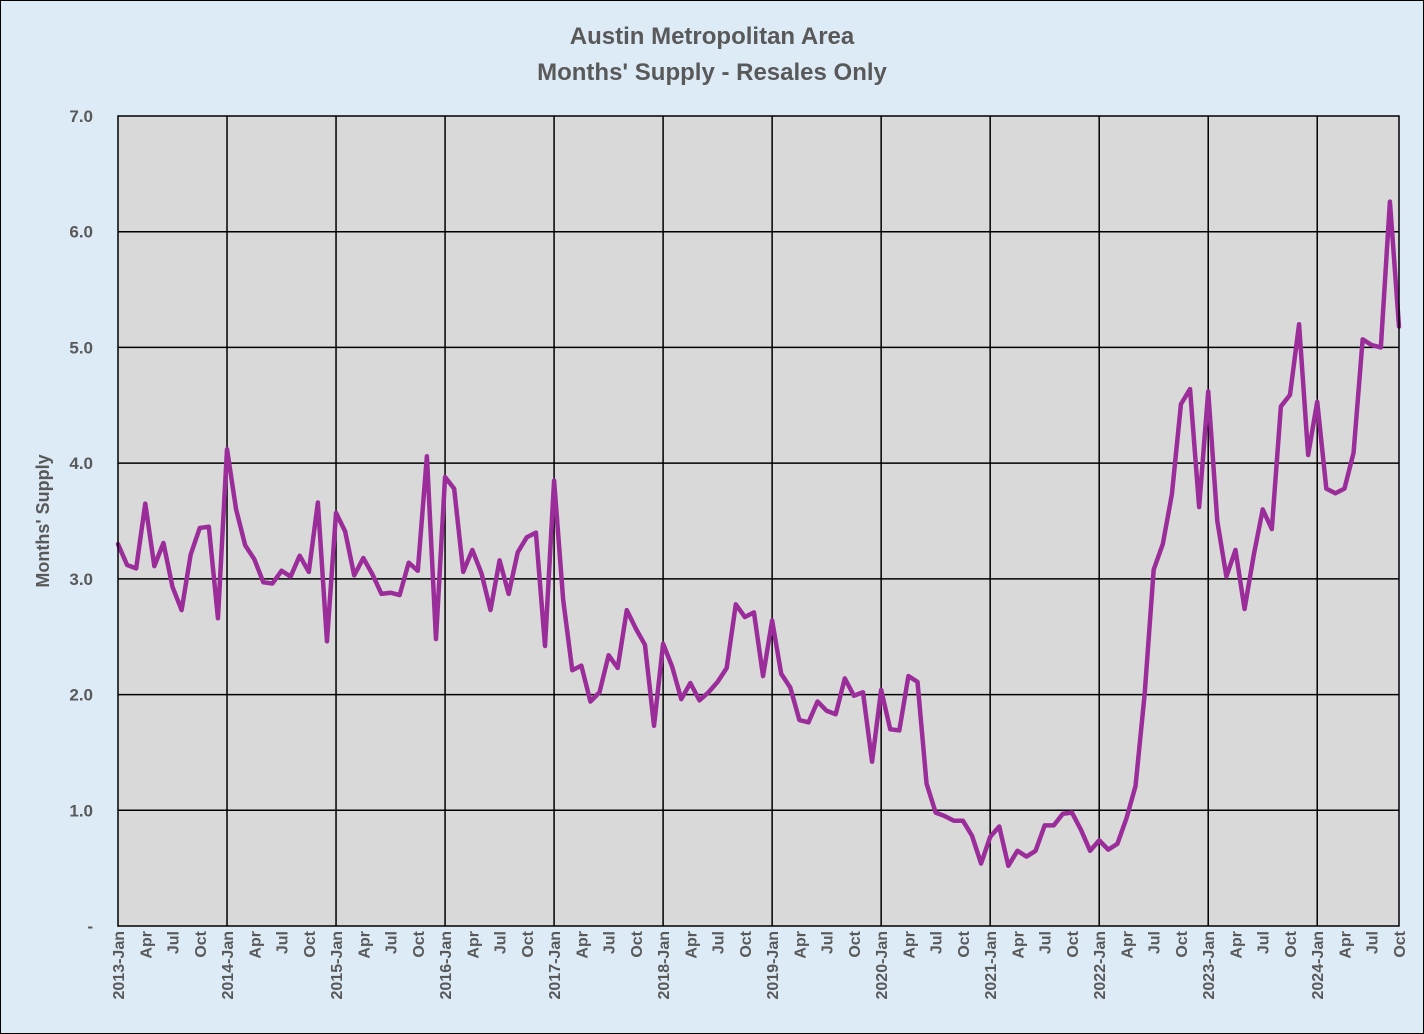 The width and height of the screenshot is (1424, 1034). Describe the element at coordinates (1209, 965) in the screenshot. I see `x-tick-label: 2023-Jan` at that location.